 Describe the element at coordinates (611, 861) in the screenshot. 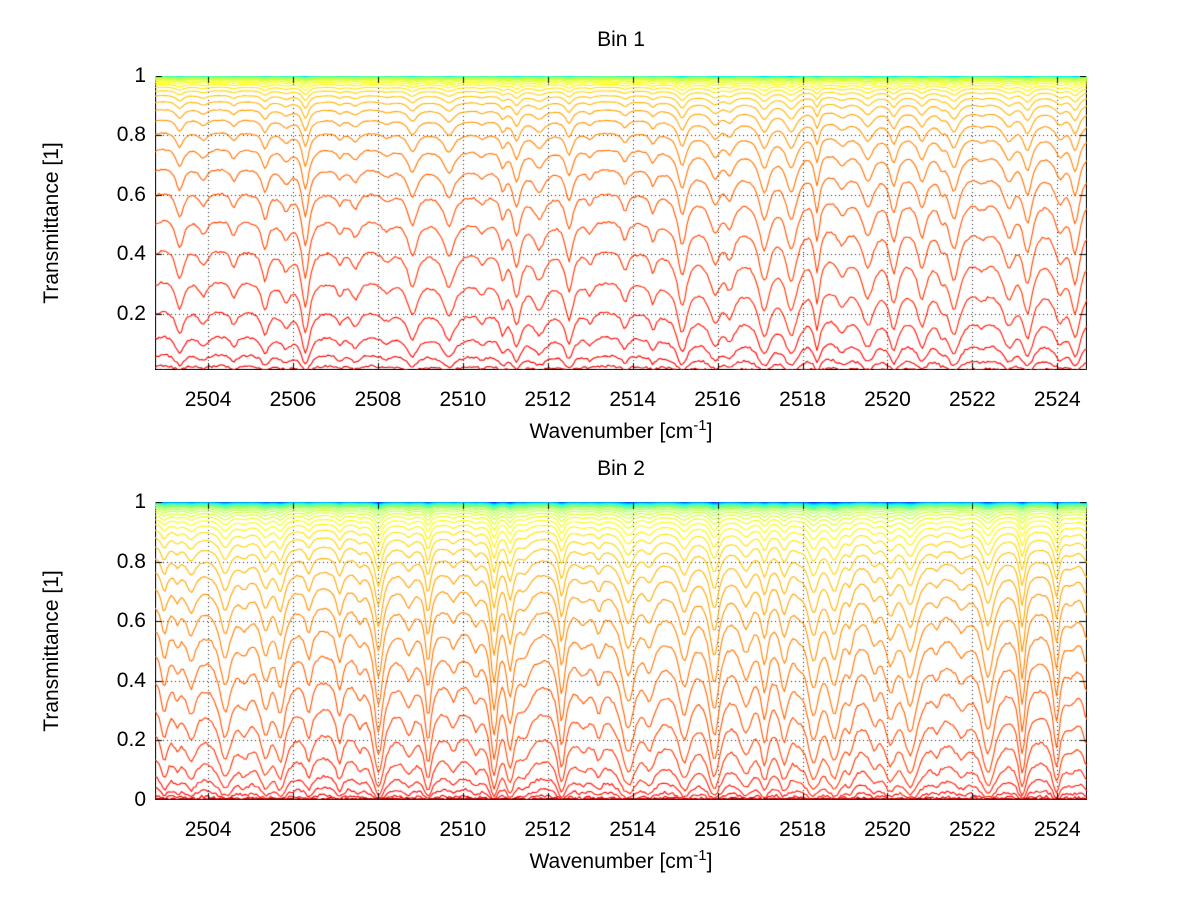

I see `bin2-x-axis-label-text: Wavenumber [cm` at that location.